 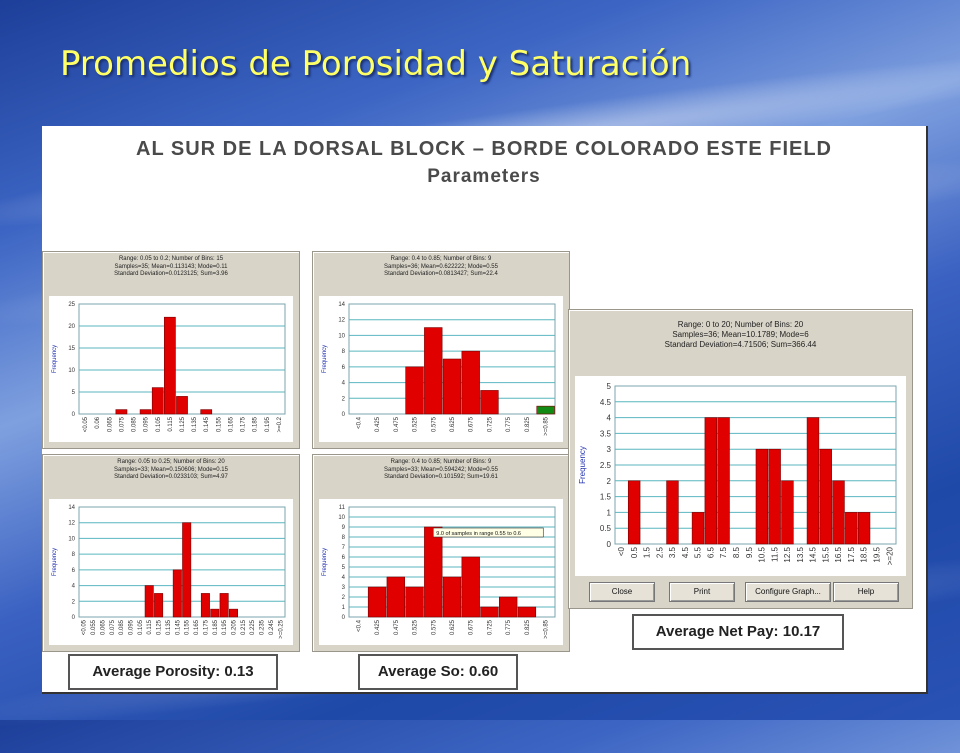 I want to click on help-button: Help, so click(x=866, y=592).